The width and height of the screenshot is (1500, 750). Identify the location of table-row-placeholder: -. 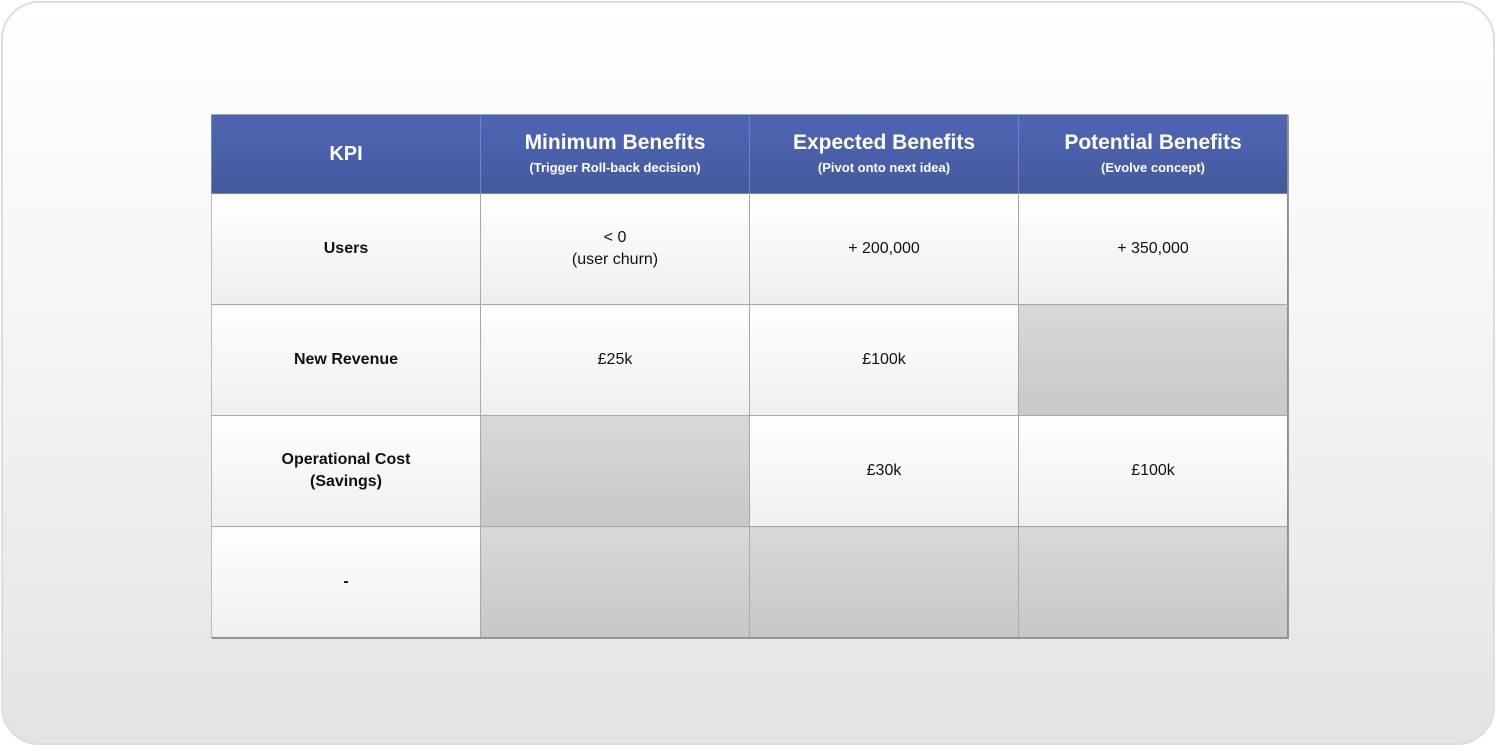
(749, 582).